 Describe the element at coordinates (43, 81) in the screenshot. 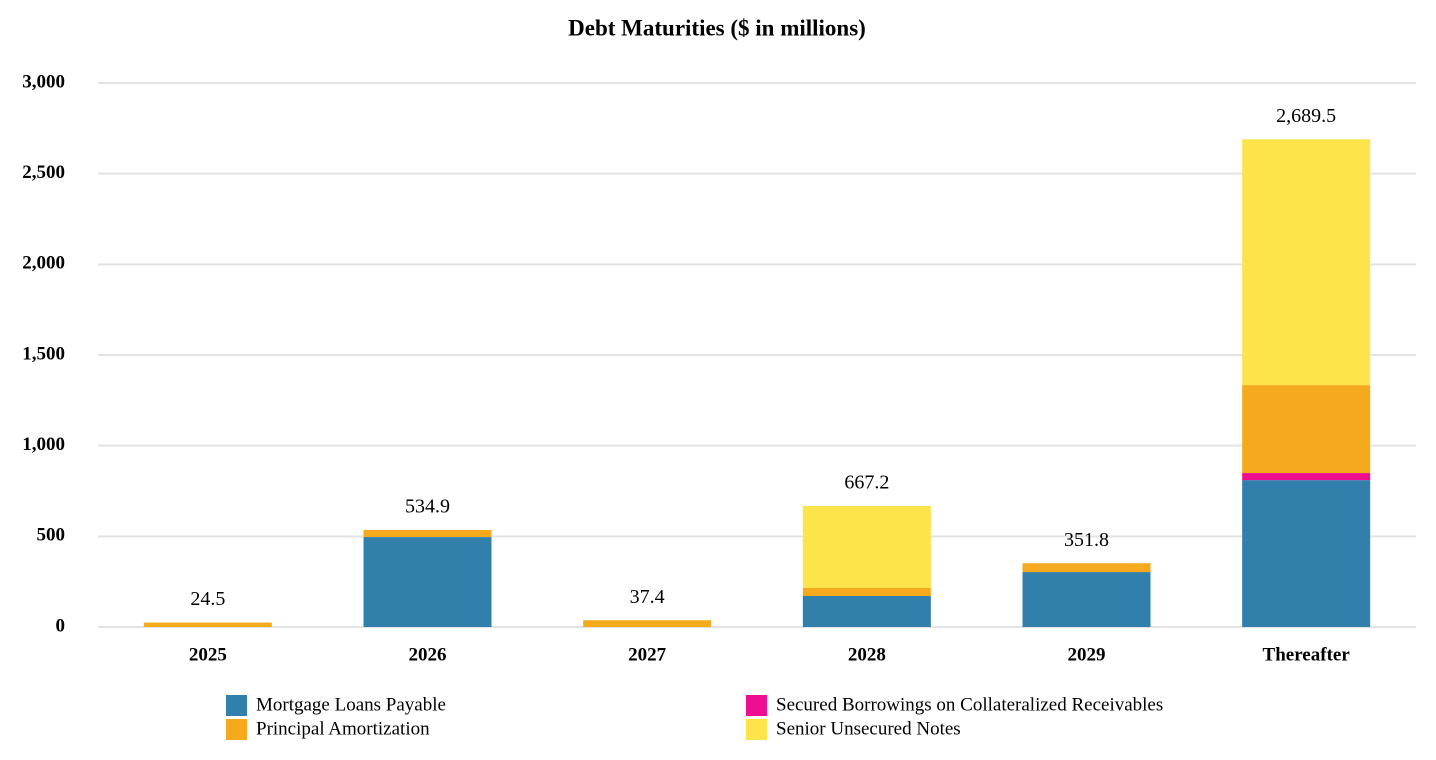

I see `y-tick-label: 3,000` at that location.